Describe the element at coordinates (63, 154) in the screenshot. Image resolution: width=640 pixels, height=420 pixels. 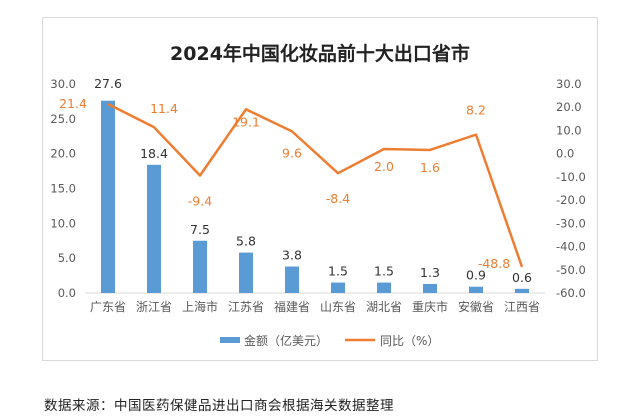
I see `y-left-tick-label: 20.0` at that location.